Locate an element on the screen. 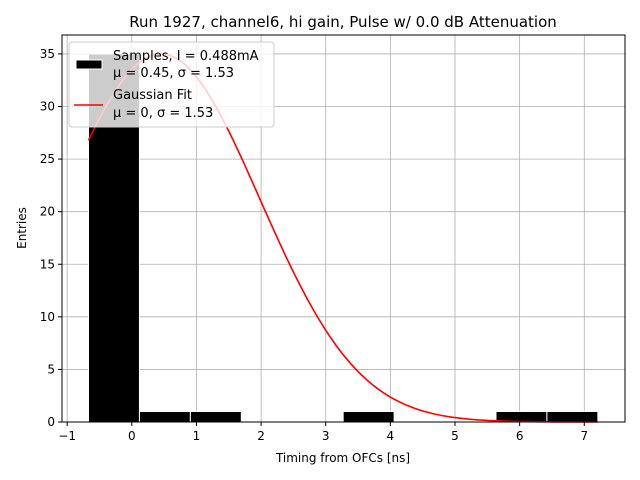  x-axis-label: Timing from OFCs [ns] is located at coordinates (342, 458).